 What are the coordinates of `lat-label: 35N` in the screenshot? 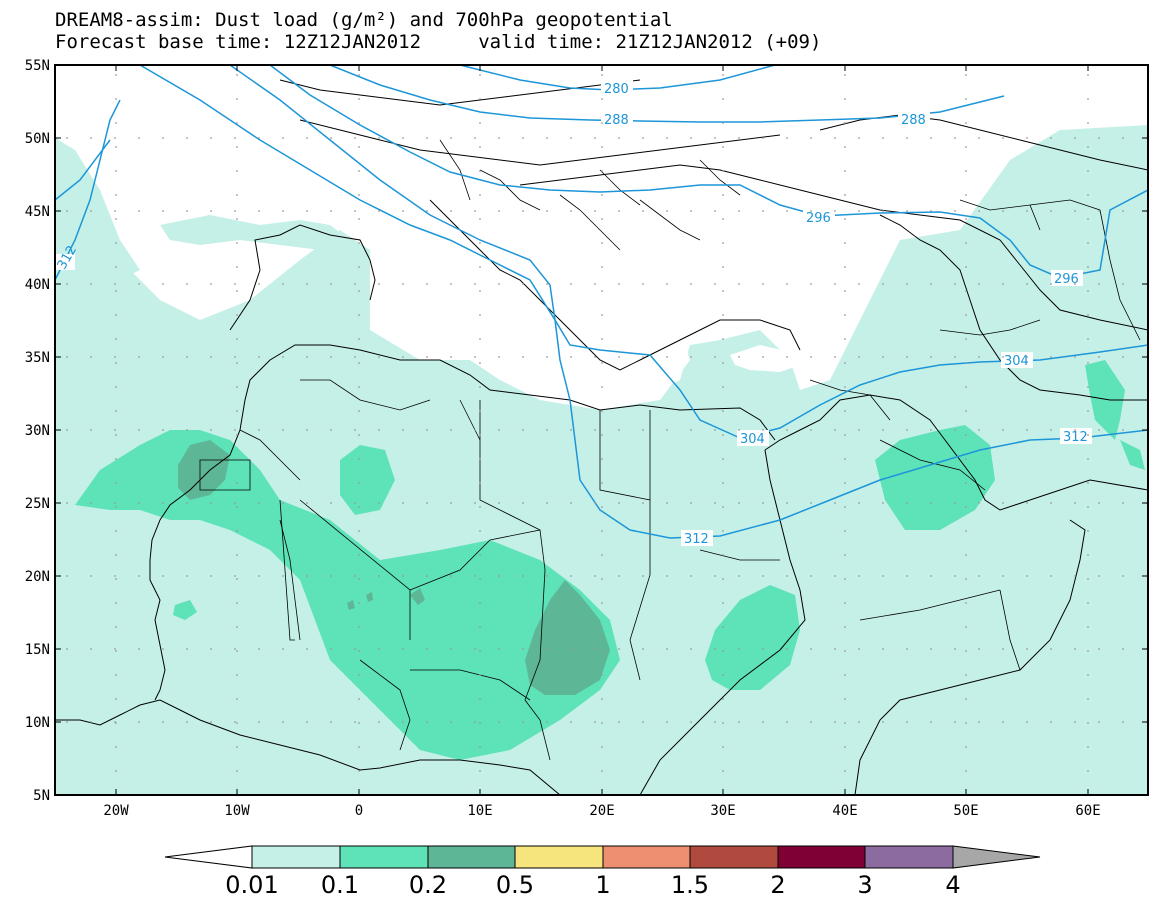 It's located at (37, 358).